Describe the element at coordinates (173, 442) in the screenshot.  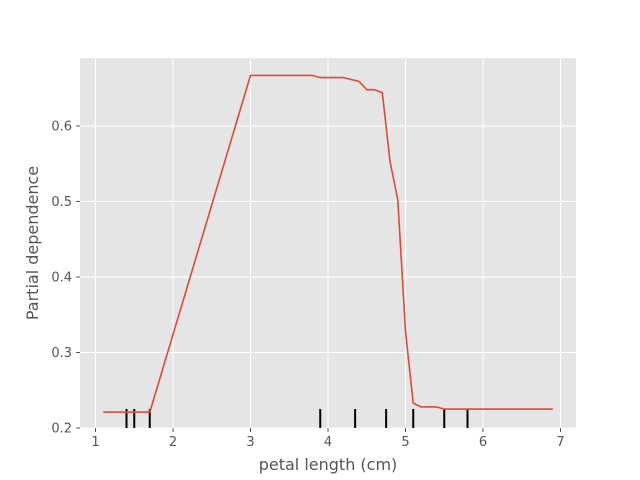
I see `x-tick-label: 2` at that location.